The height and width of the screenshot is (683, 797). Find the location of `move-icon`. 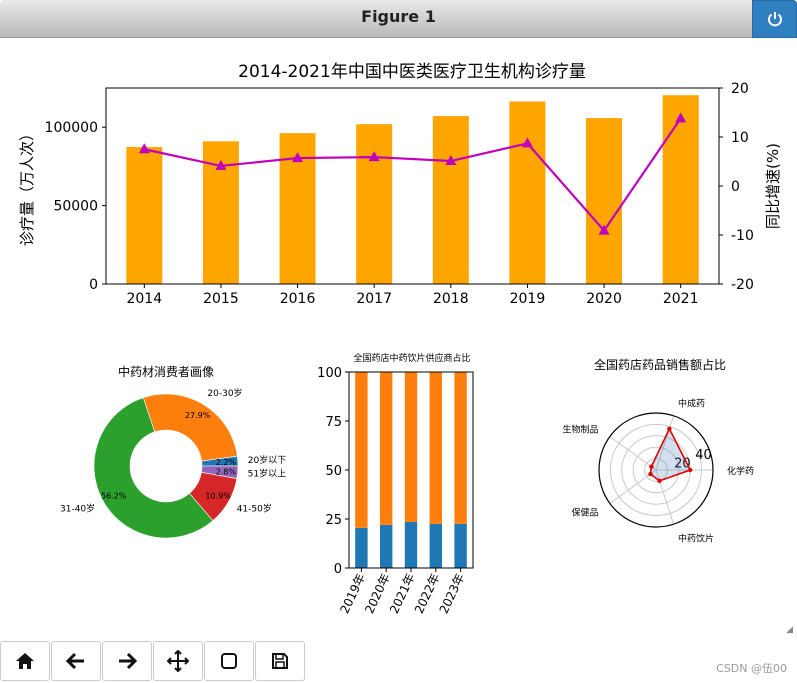

move-icon is located at coordinates (178, 661).